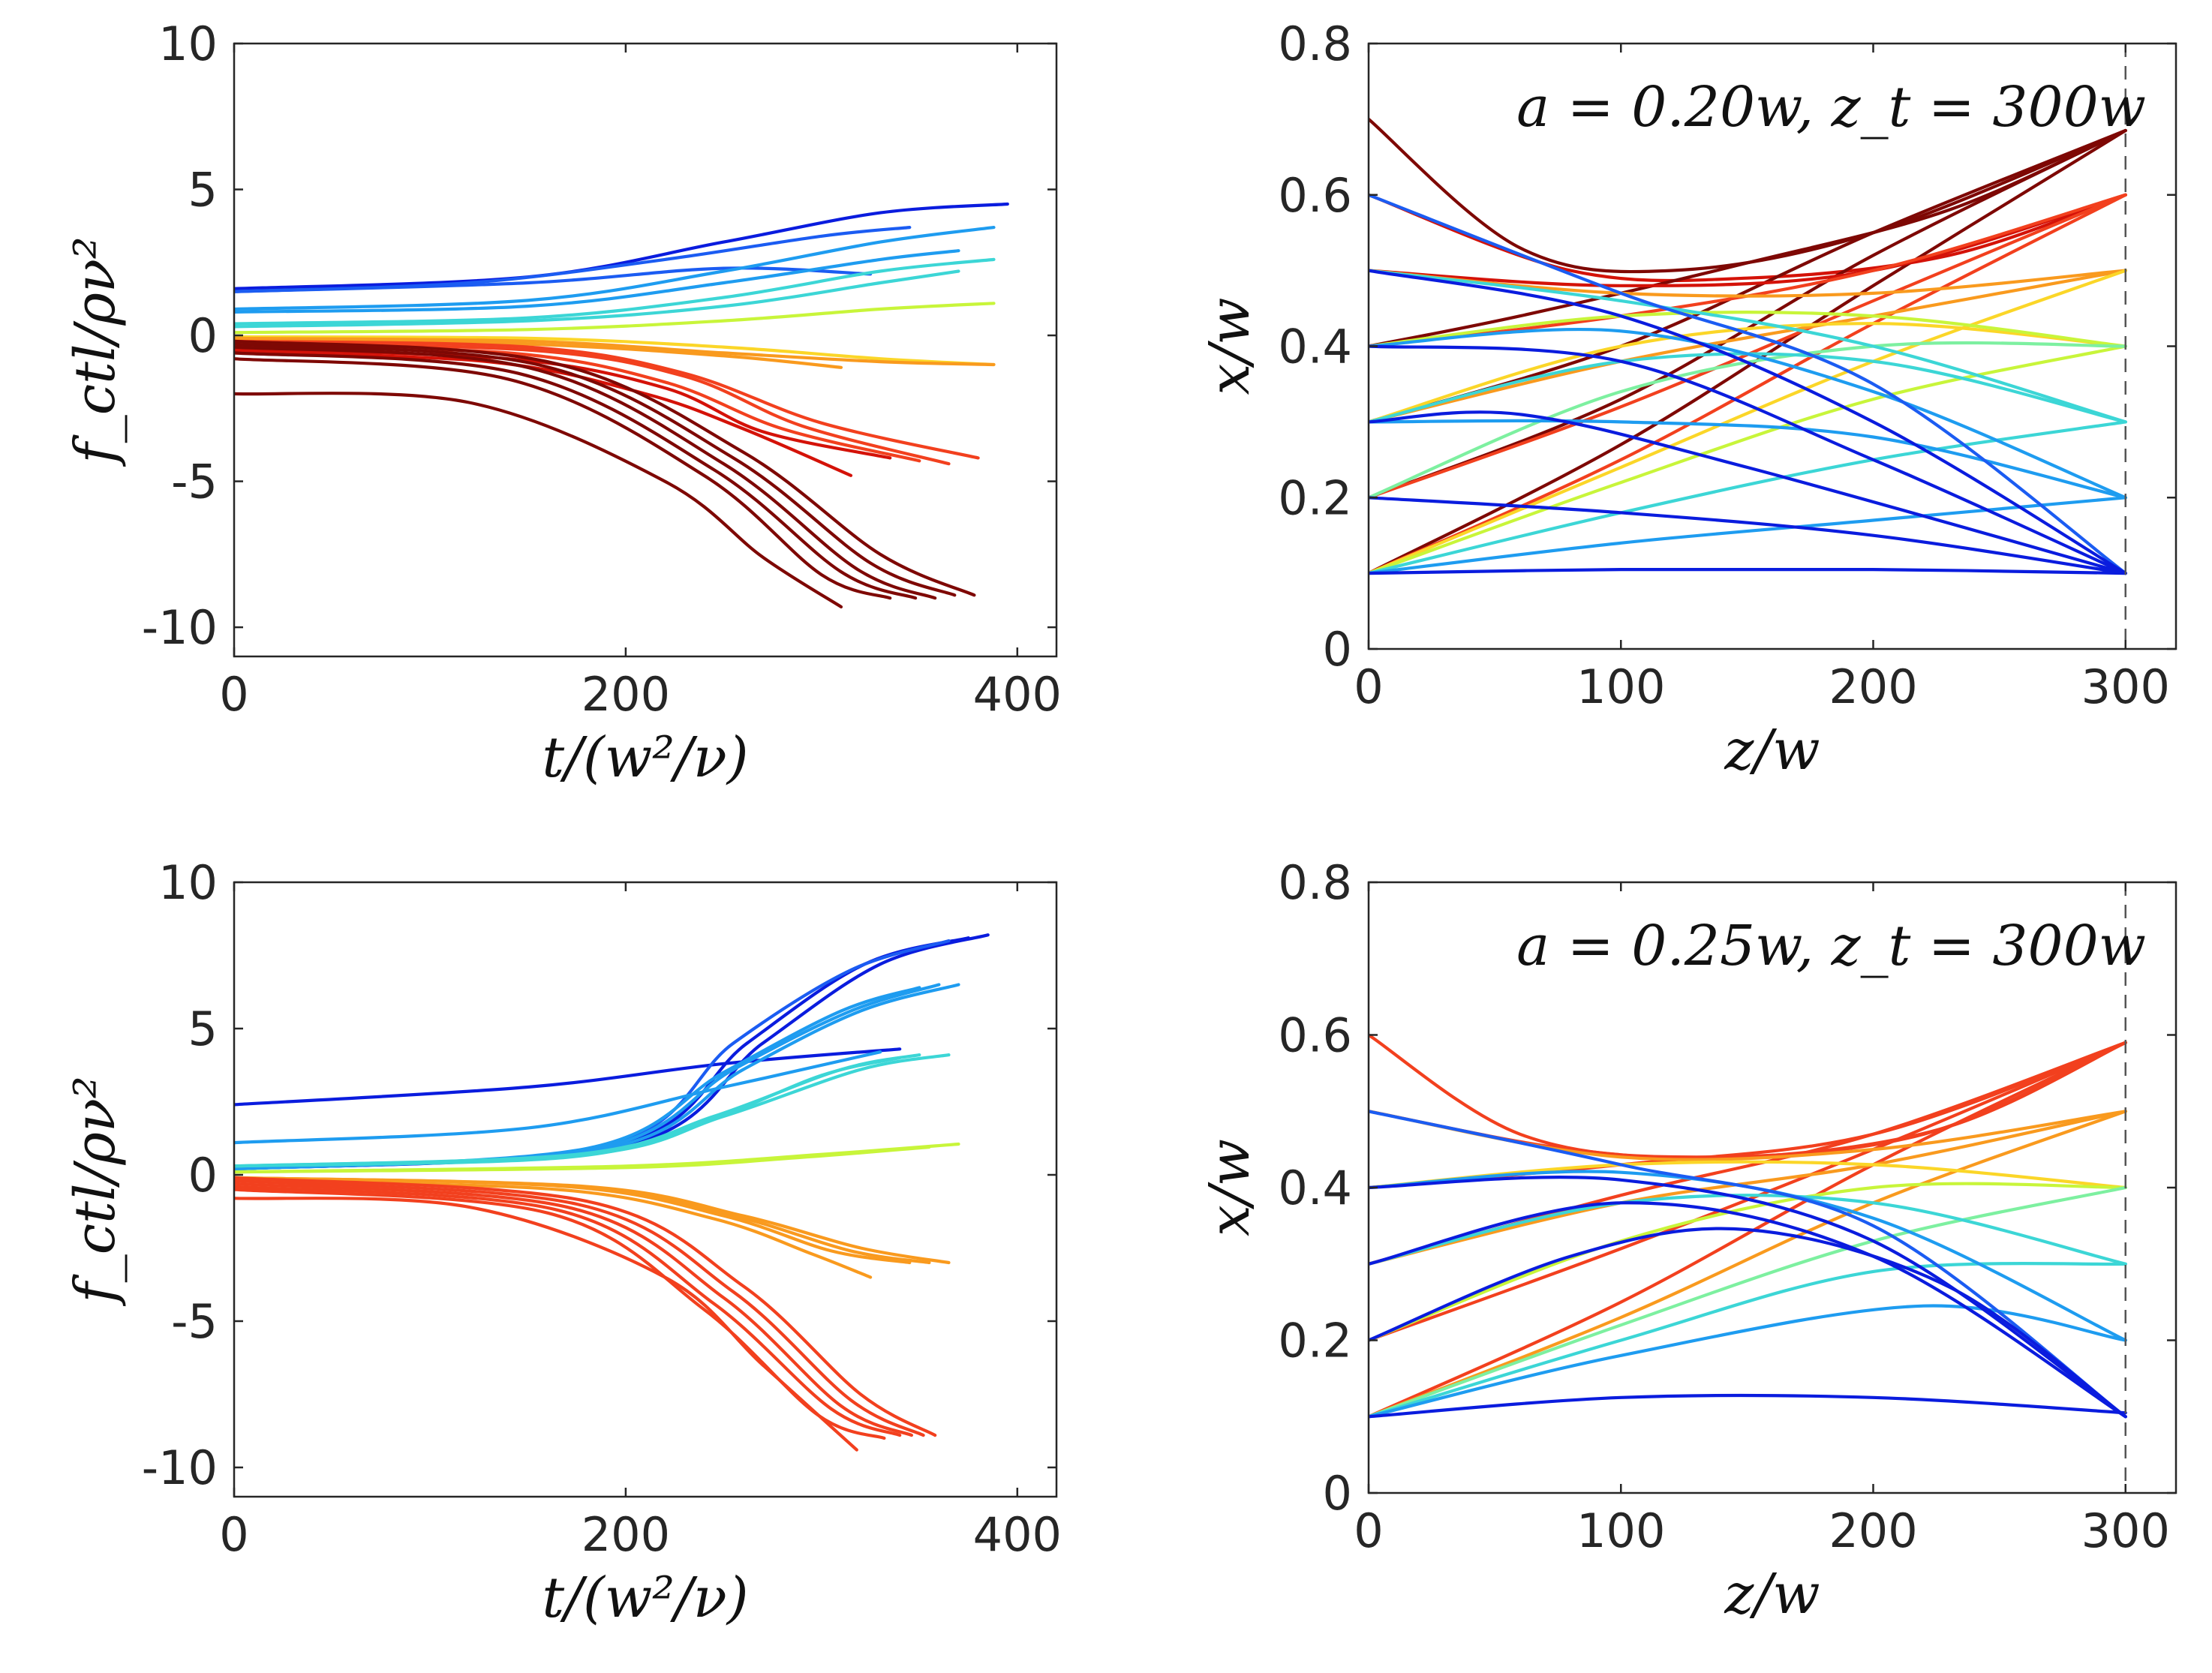 Image resolution: width=2212 pixels, height=1673 pixels. I want to click on series-line-s7, so click(1748, 240).